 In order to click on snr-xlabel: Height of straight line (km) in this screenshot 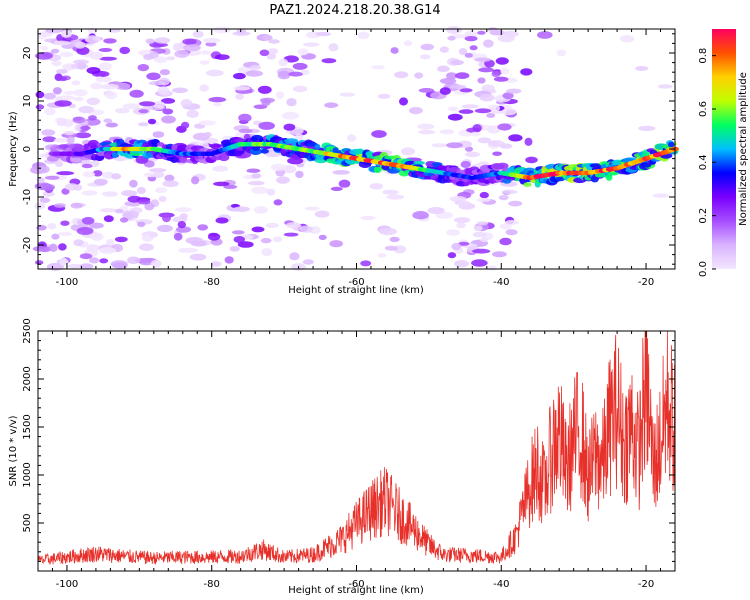, I will do `click(356, 590)`.